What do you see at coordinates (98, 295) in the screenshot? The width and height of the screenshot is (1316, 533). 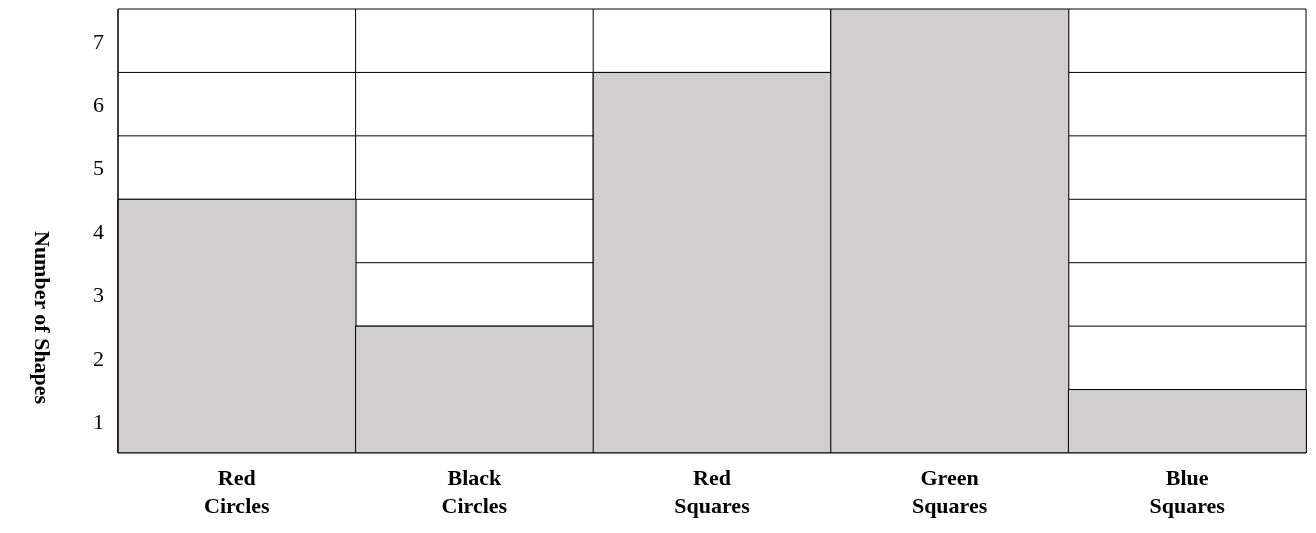 I see `y-tick-label: 3` at bounding box center [98, 295].